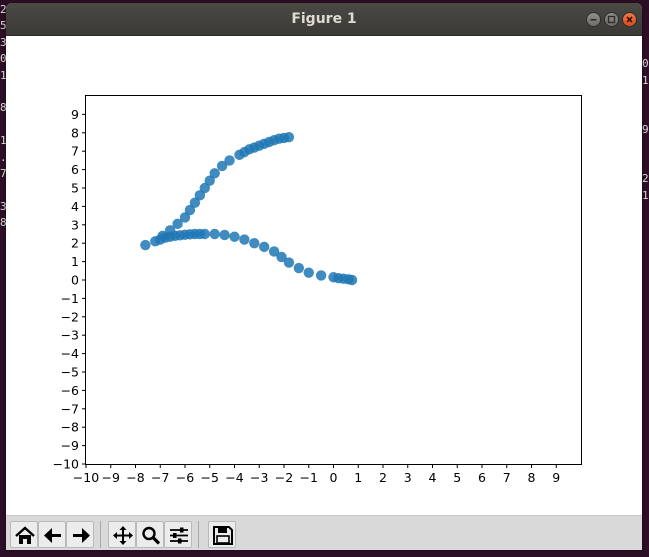 Image resolution: width=649 pixels, height=557 pixels. I want to click on scatter-points, so click(249, 209).